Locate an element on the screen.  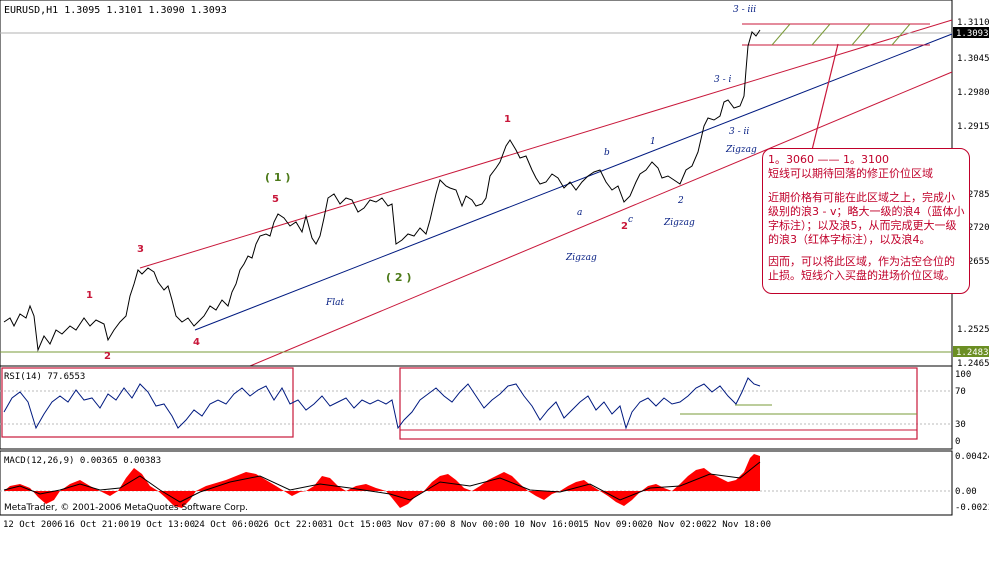
wave-label-1: 1 is located at coordinates (89, 295).